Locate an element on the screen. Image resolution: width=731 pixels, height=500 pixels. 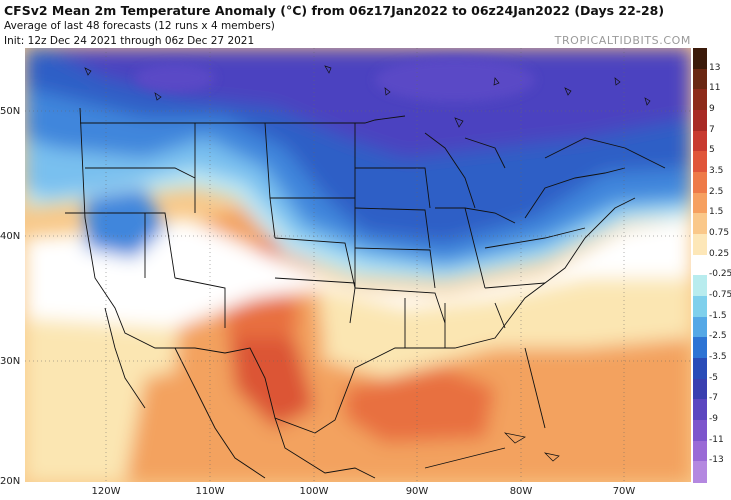
lat-label-50n: 50N is located at coordinates (10, 111).